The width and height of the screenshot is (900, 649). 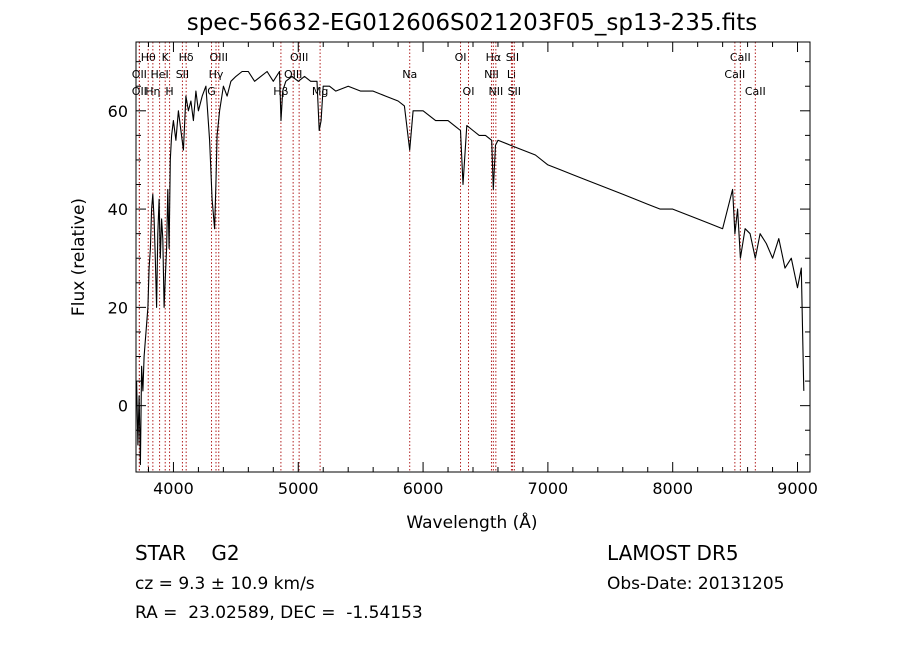 What do you see at coordinates (152, 91) in the screenshot?
I see `line-marker-label: Hη` at bounding box center [152, 91].